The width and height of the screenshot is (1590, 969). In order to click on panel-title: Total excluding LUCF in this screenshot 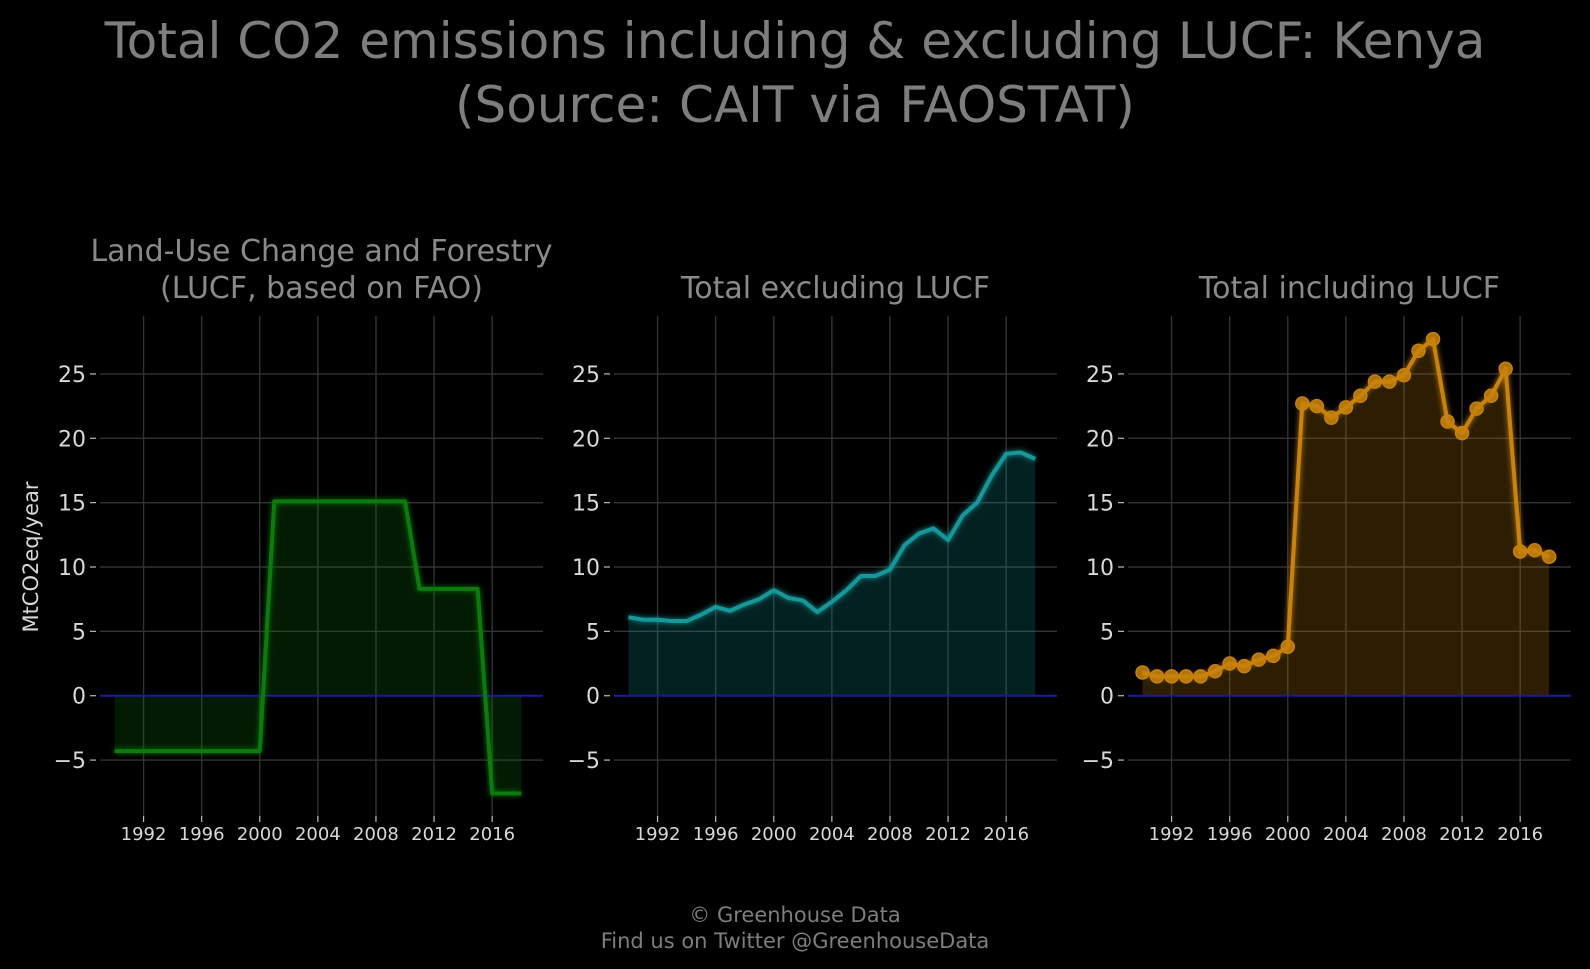, I will do `click(835, 288)`.